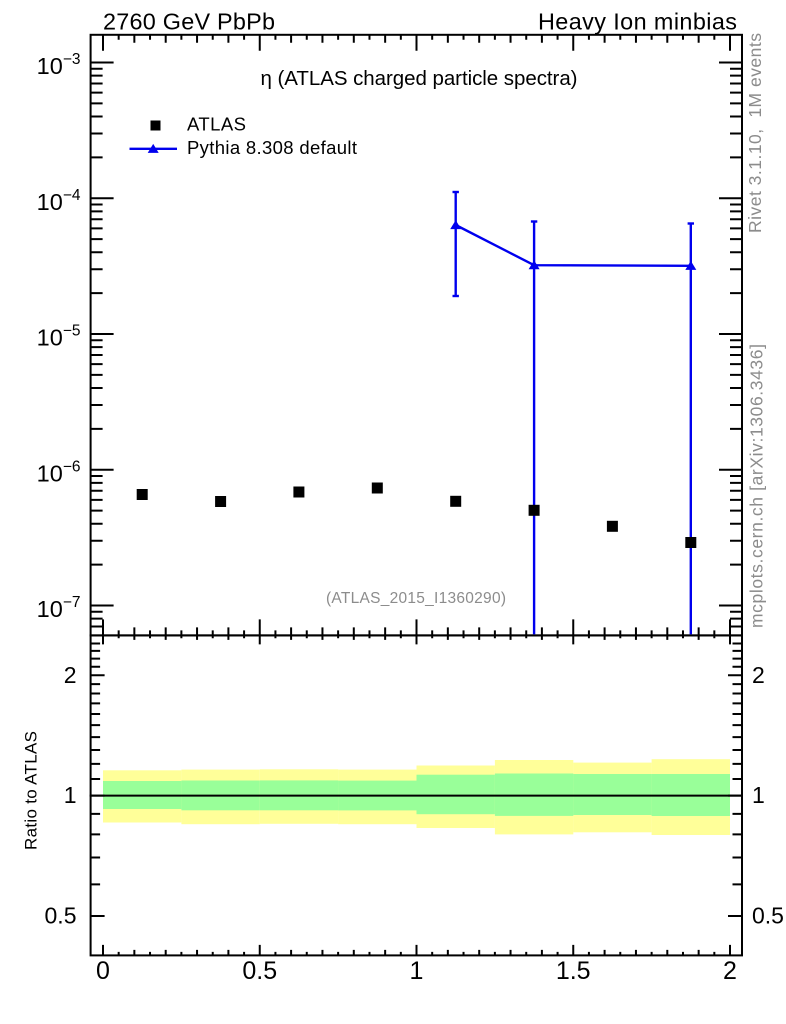 This screenshot has height=1024, width=786. I want to click on svg-text: 2760 GeV PbPb, so click(189, 21).